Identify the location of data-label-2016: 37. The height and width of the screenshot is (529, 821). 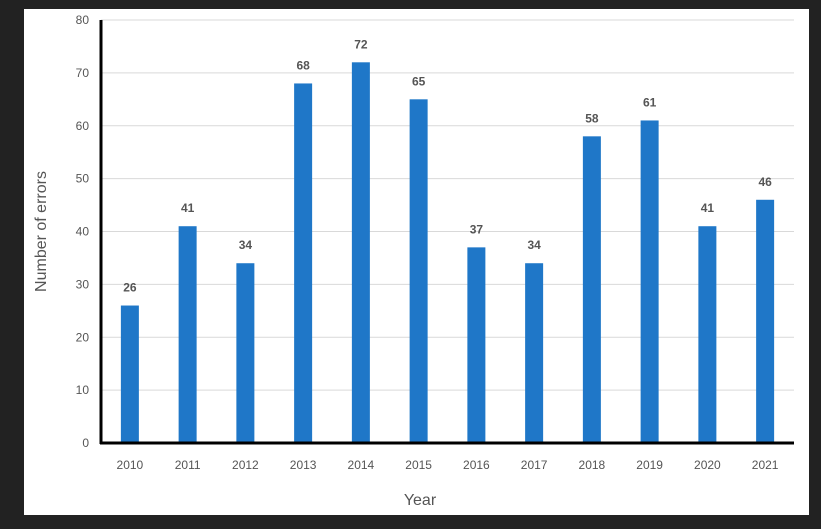
(477, 229).